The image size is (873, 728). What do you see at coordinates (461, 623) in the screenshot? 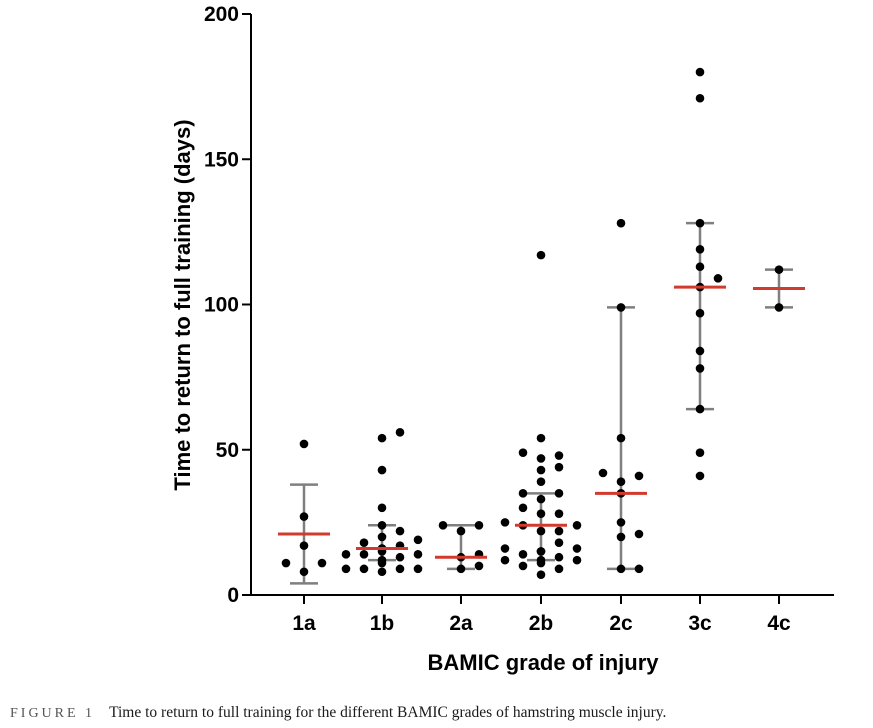
I see `x-tick-label: 2a` at bounding box center [461, 623].